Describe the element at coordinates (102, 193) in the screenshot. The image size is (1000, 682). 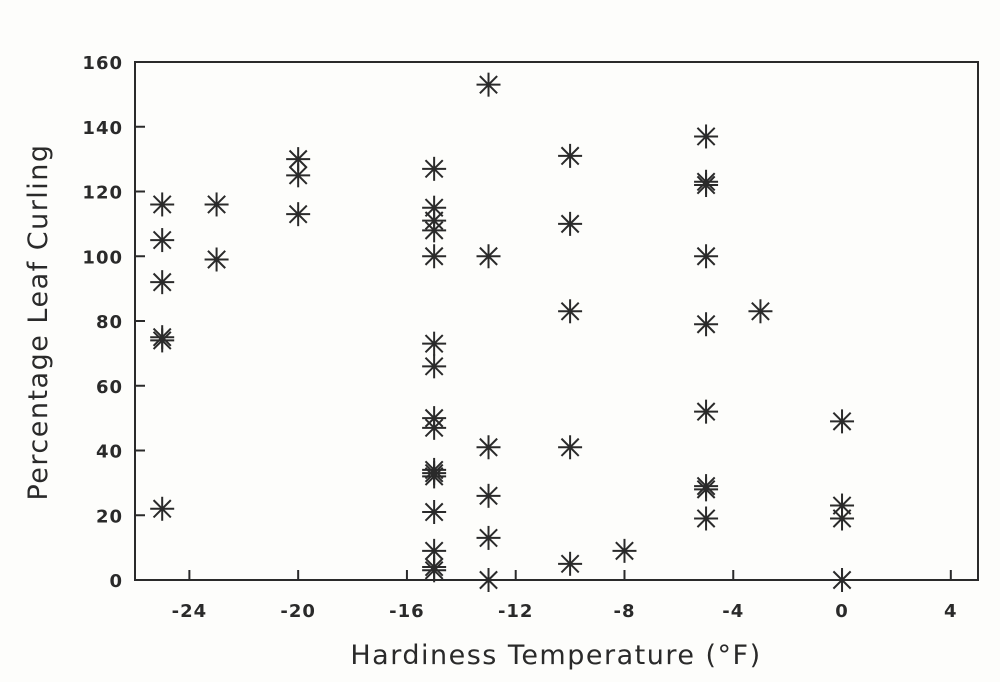
I see `y-tick-label: 120` at that location.